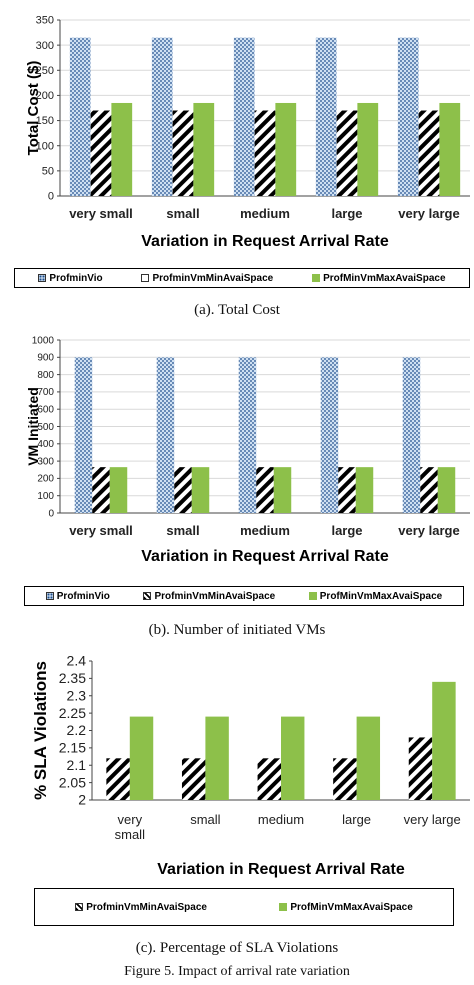  Describe the element at coordinates (45, 46) in the screenshot. I see `y-tick-label: 300` at that location.